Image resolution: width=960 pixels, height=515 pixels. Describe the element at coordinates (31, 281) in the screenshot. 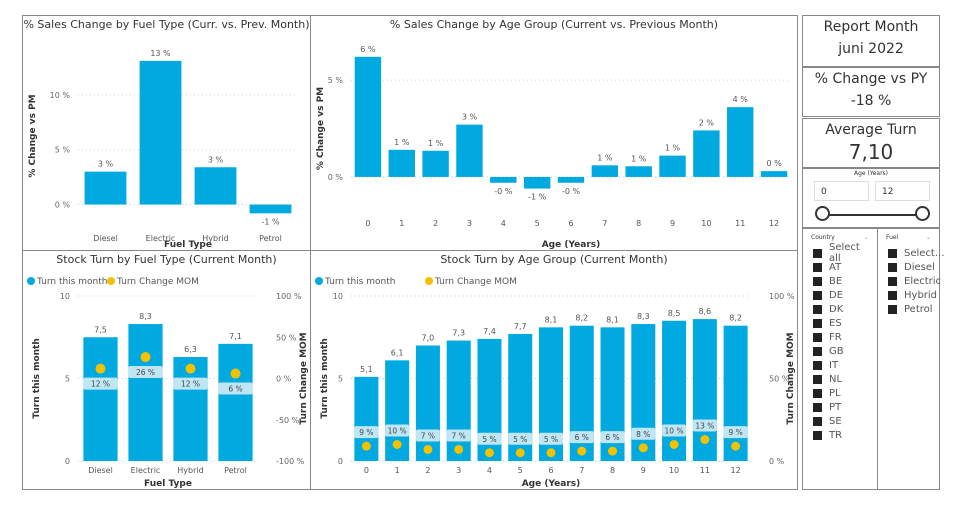

I see `legend-dot-turn` at that location.